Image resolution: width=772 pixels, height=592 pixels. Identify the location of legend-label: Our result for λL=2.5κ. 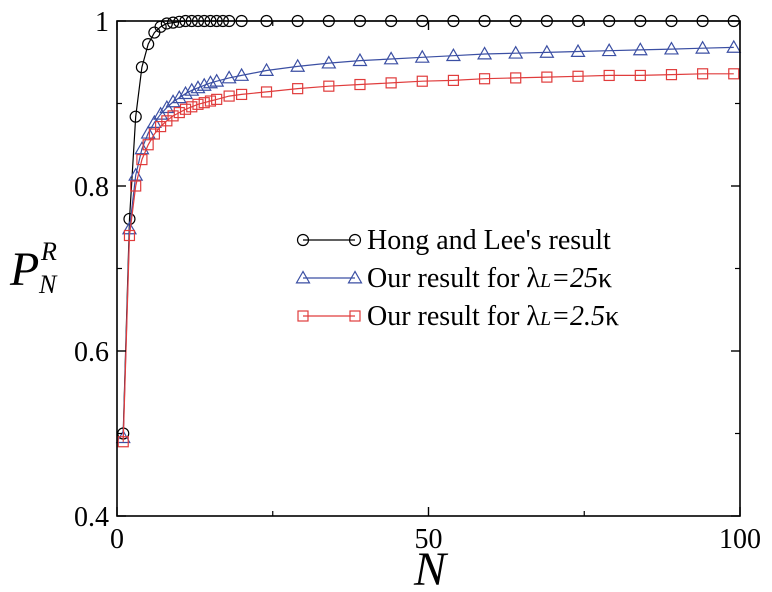
(493, 316).